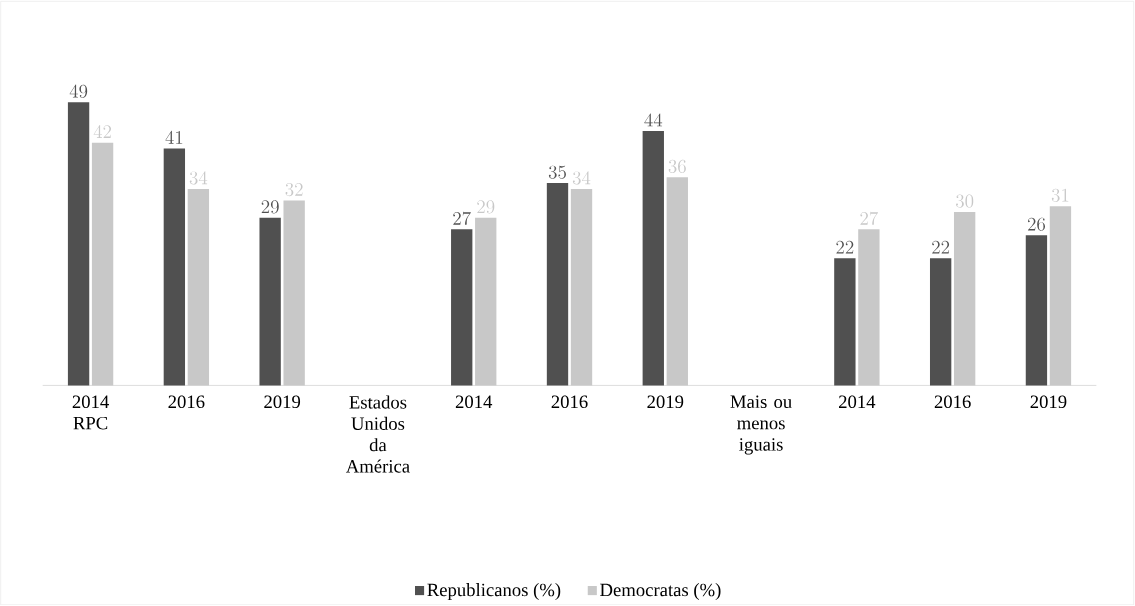 The width and height of the screenshot is (1135, 606). I want to click on x-tick-label: 2014 RPC, so click(90, 412).